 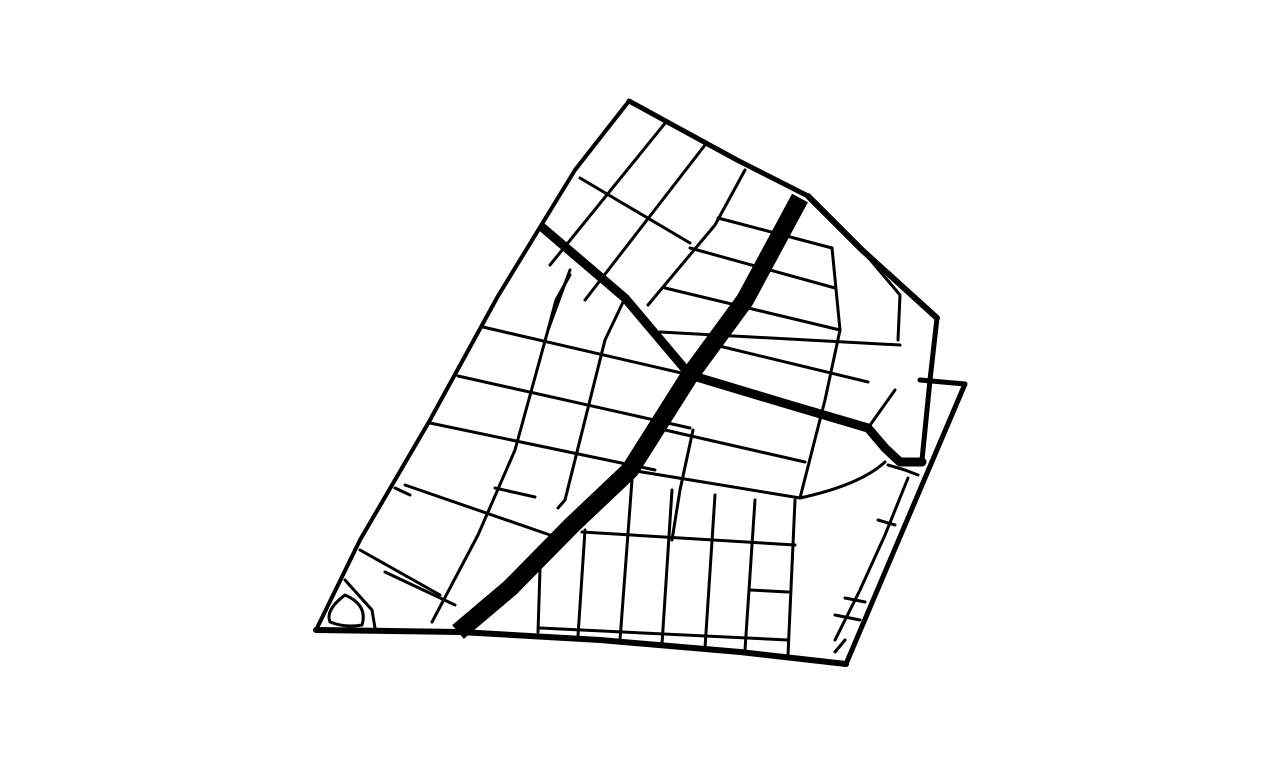 I want to click on secondary-road-east, so click(x=806, y=418).